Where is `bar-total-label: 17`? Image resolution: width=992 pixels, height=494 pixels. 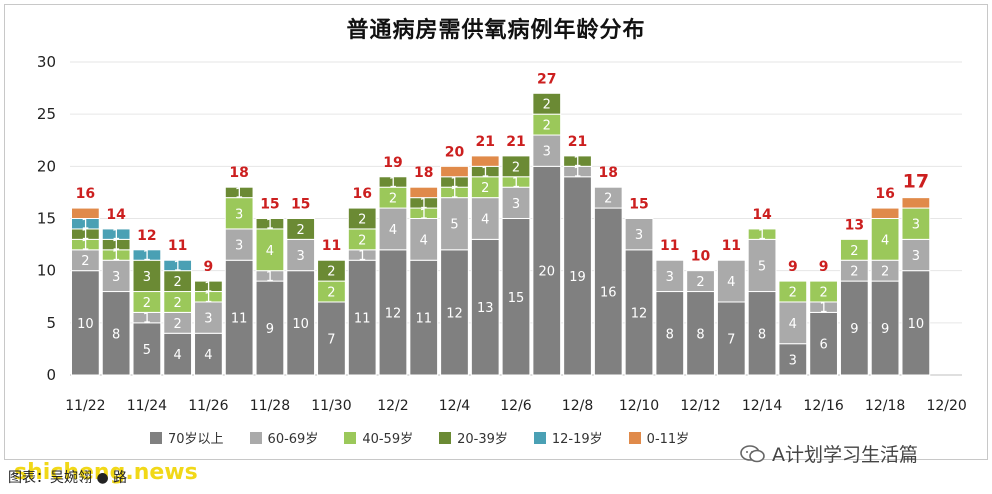
bar-total-label: 17 is located at coordinates (916, 182).